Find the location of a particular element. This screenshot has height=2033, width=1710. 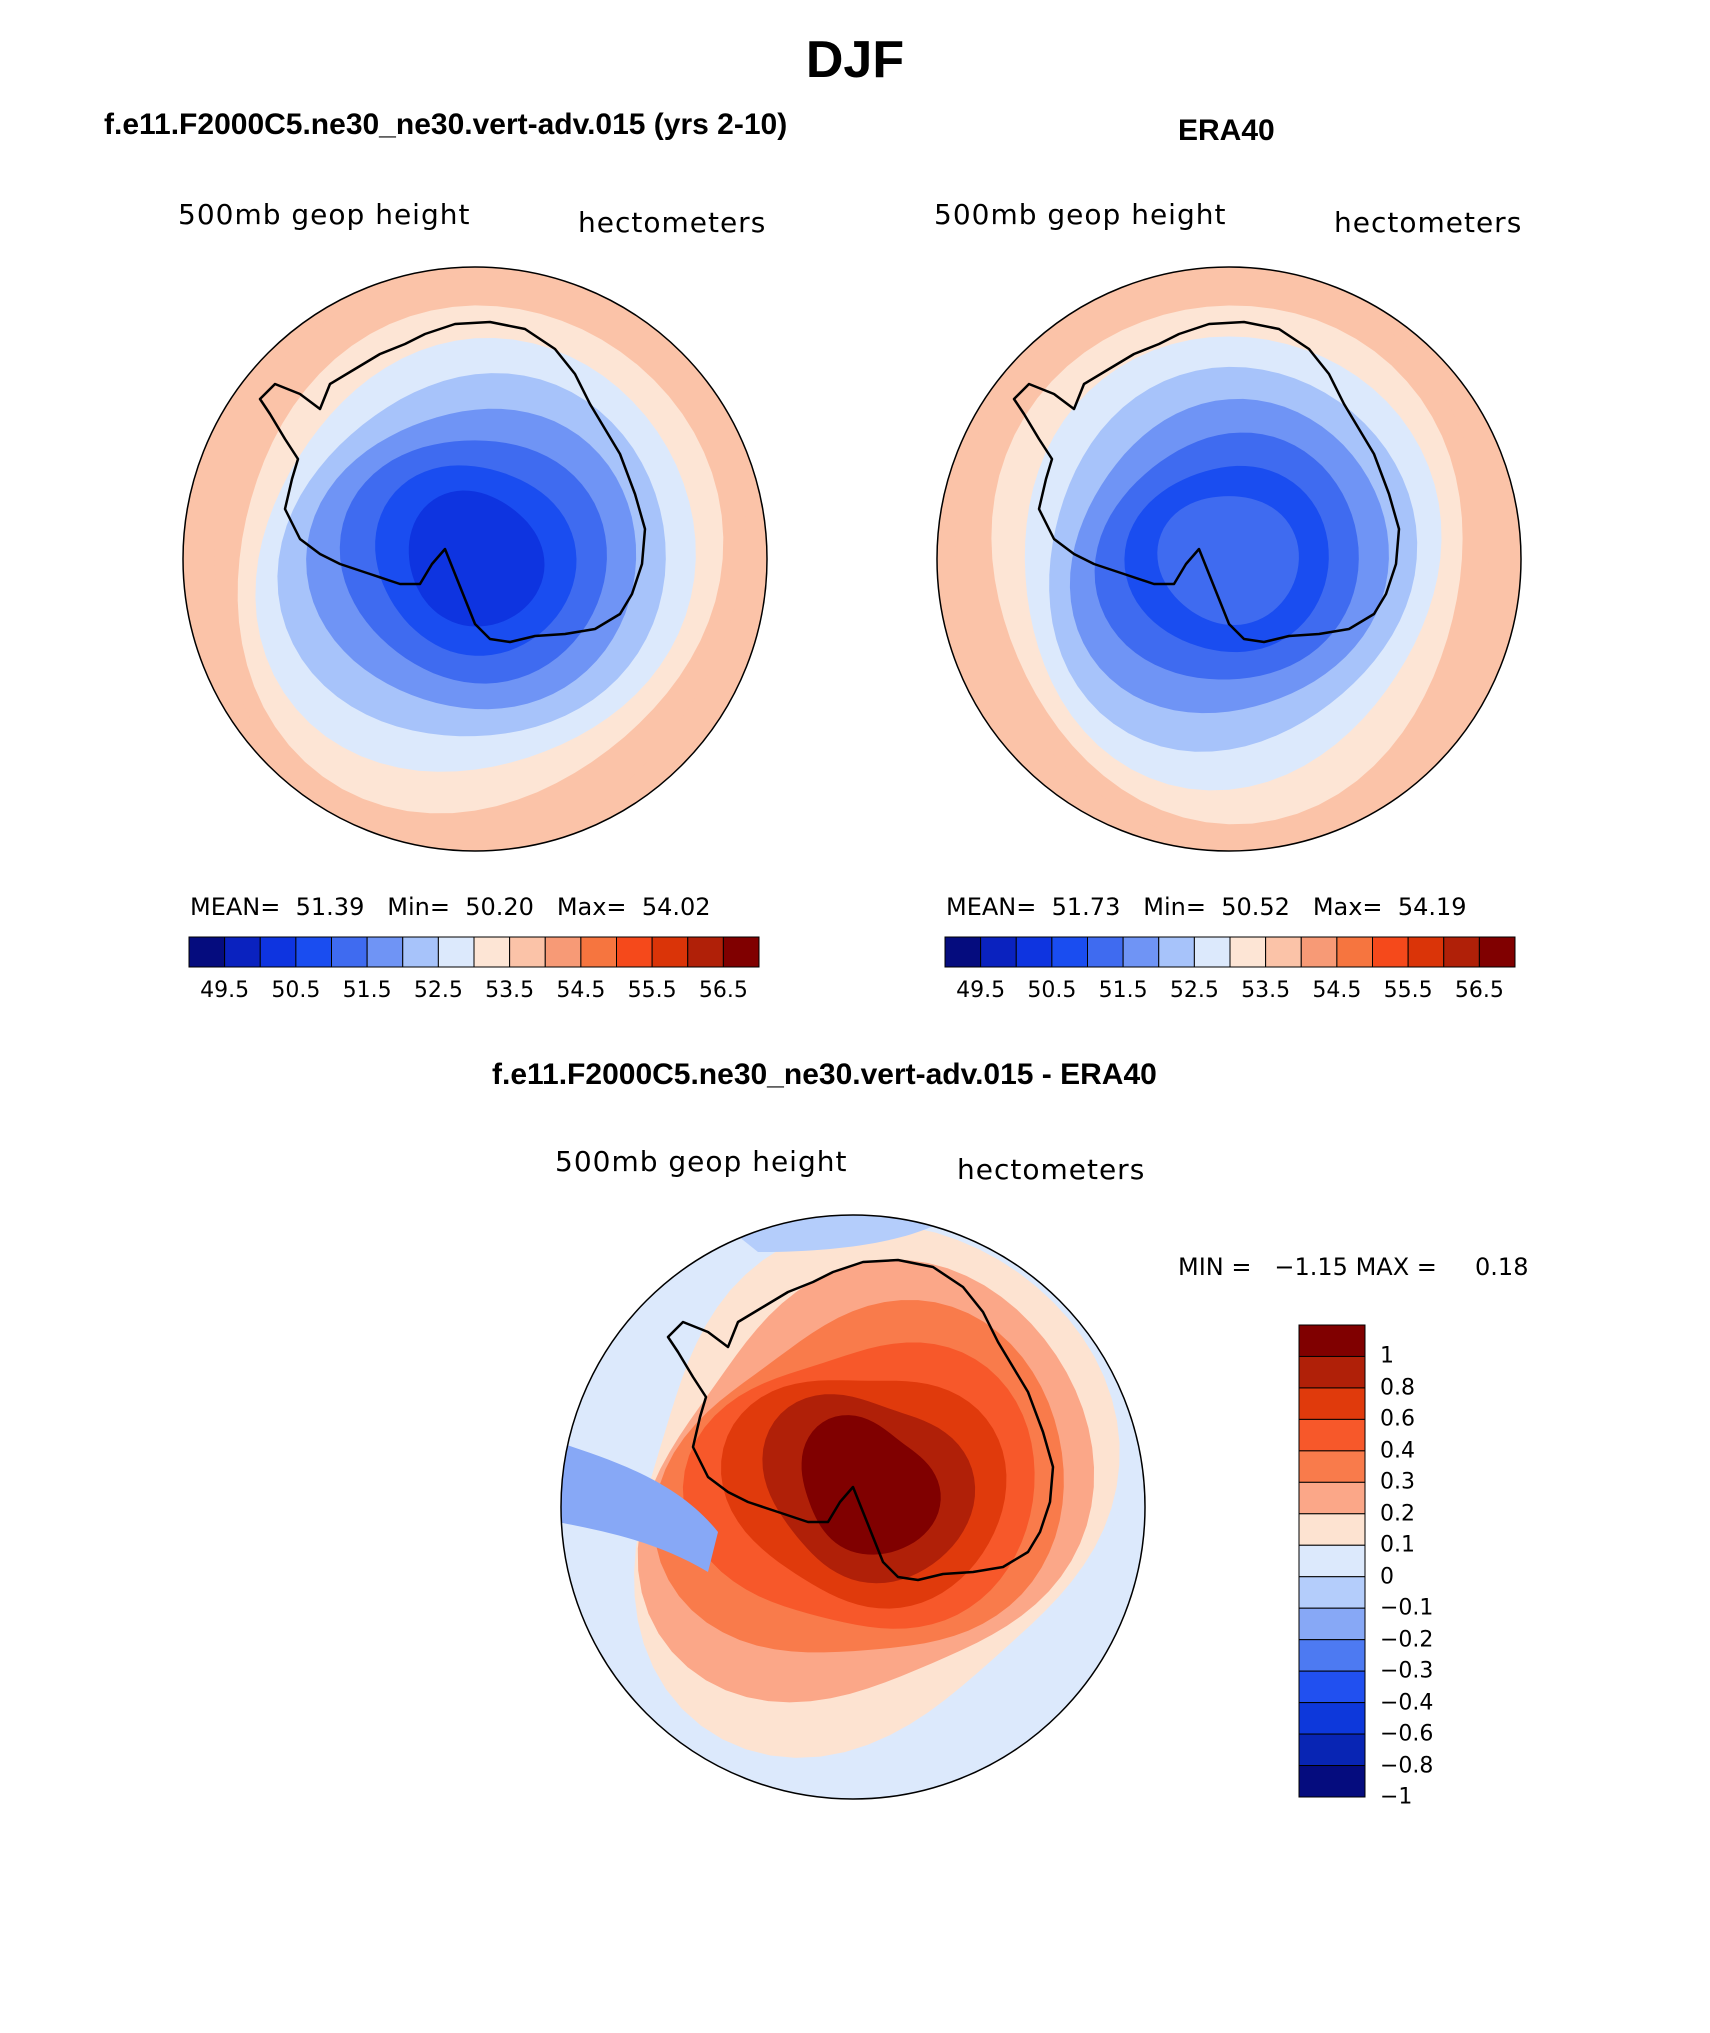

stats-obs: MEAN= 51.73 Min= 50.52 Max= 54.19 is located at coordinates (1206, 907).